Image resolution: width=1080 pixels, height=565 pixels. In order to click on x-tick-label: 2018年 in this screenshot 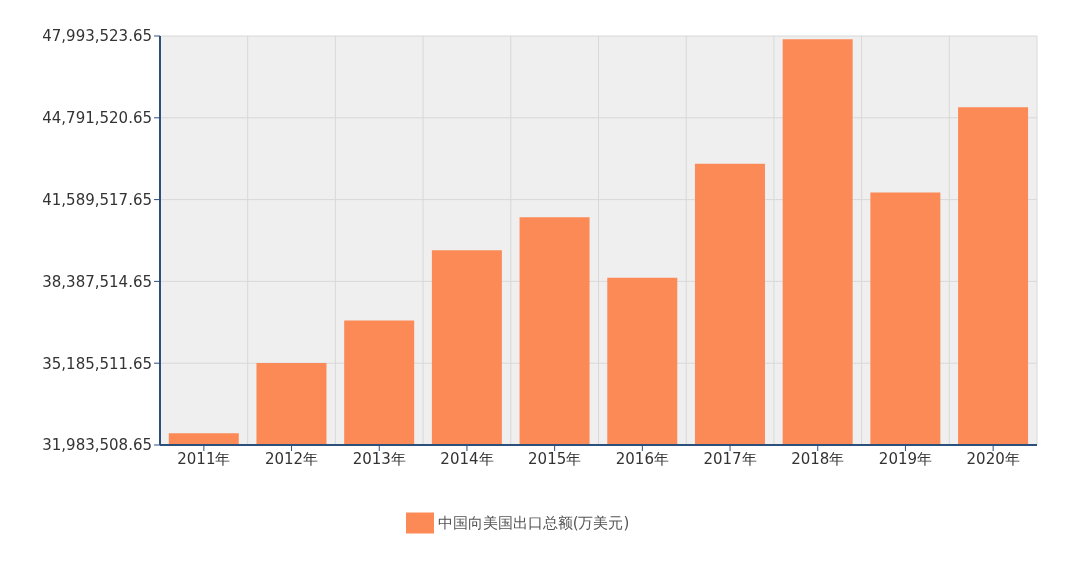, I will do `click(818, 458)`.